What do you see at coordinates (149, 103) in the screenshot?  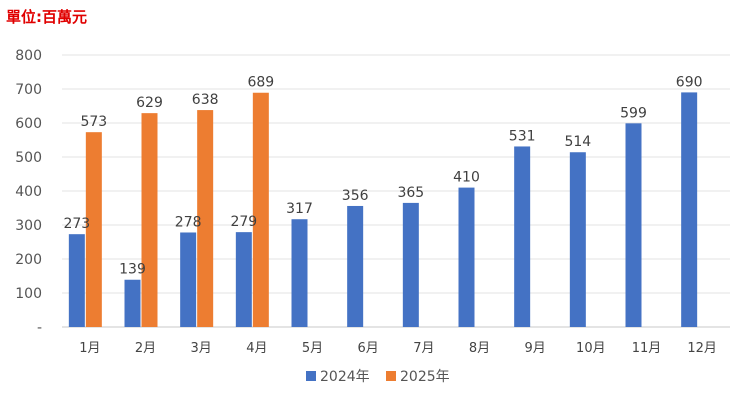 I see `data-label: 629` at bounding box center [149, 103].